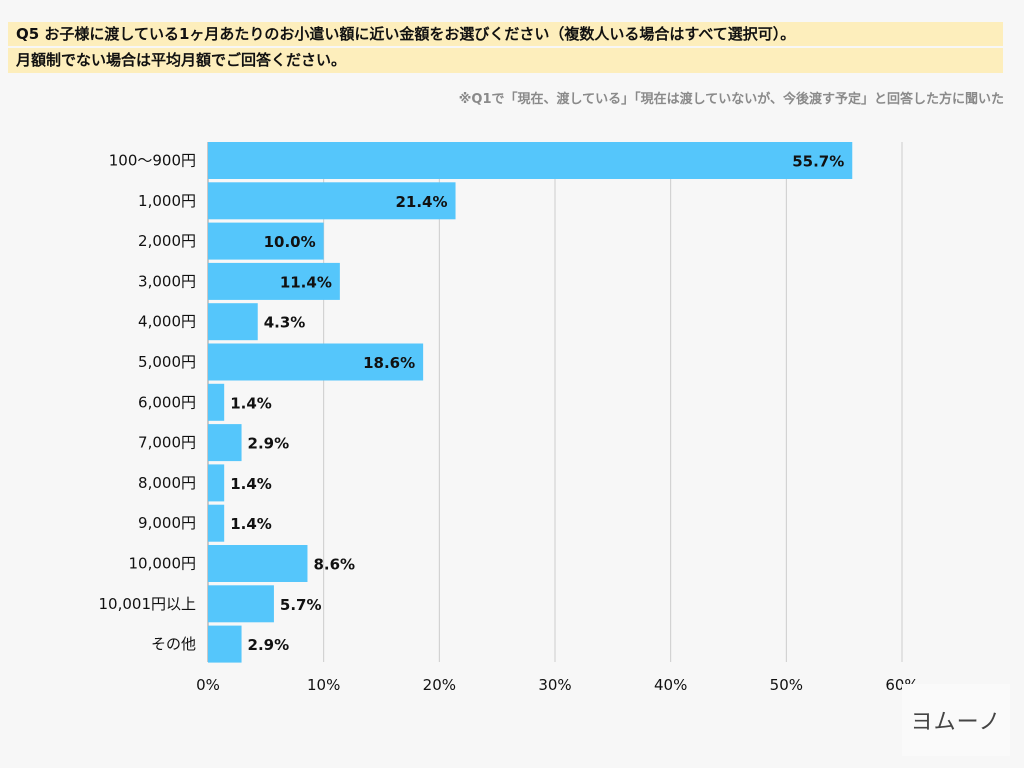 The width and height of the screenshot is (1024, 768). I want to click on x-tick-label: 0%, so click(208, 685).